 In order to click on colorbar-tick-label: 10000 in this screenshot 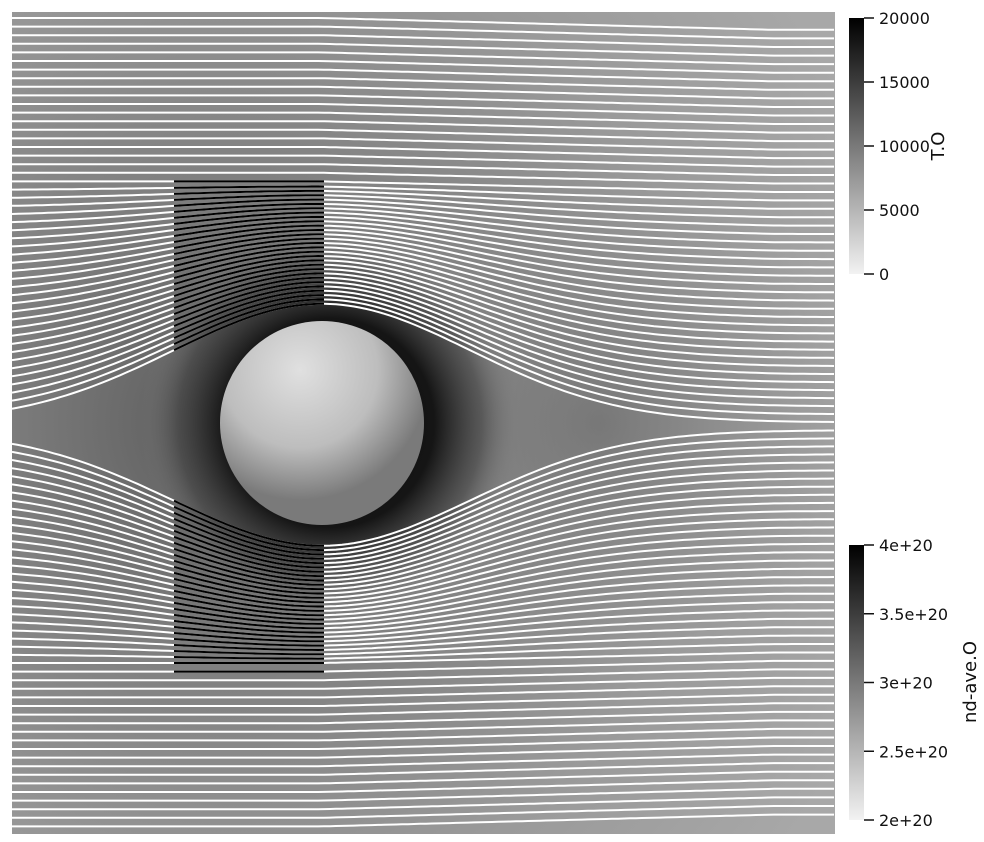, I will do `click(904, 146)`.